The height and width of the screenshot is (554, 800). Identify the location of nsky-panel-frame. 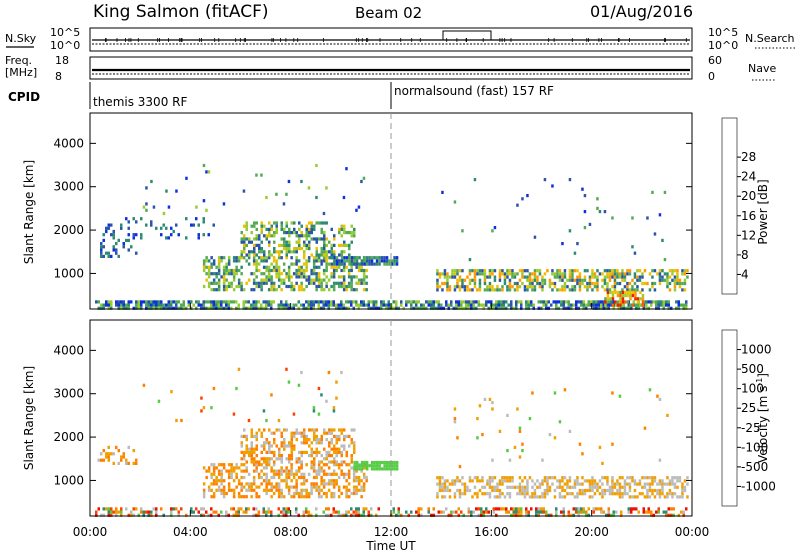
(391, 39).